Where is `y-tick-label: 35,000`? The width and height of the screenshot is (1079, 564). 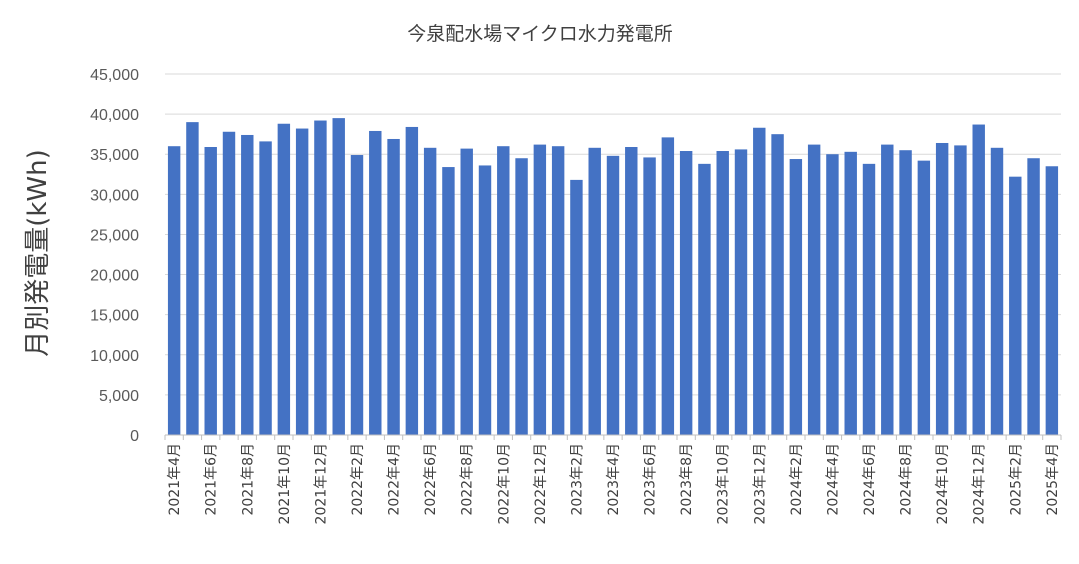
y-tick-label: 35,000 is located at coordinates (114, 155).